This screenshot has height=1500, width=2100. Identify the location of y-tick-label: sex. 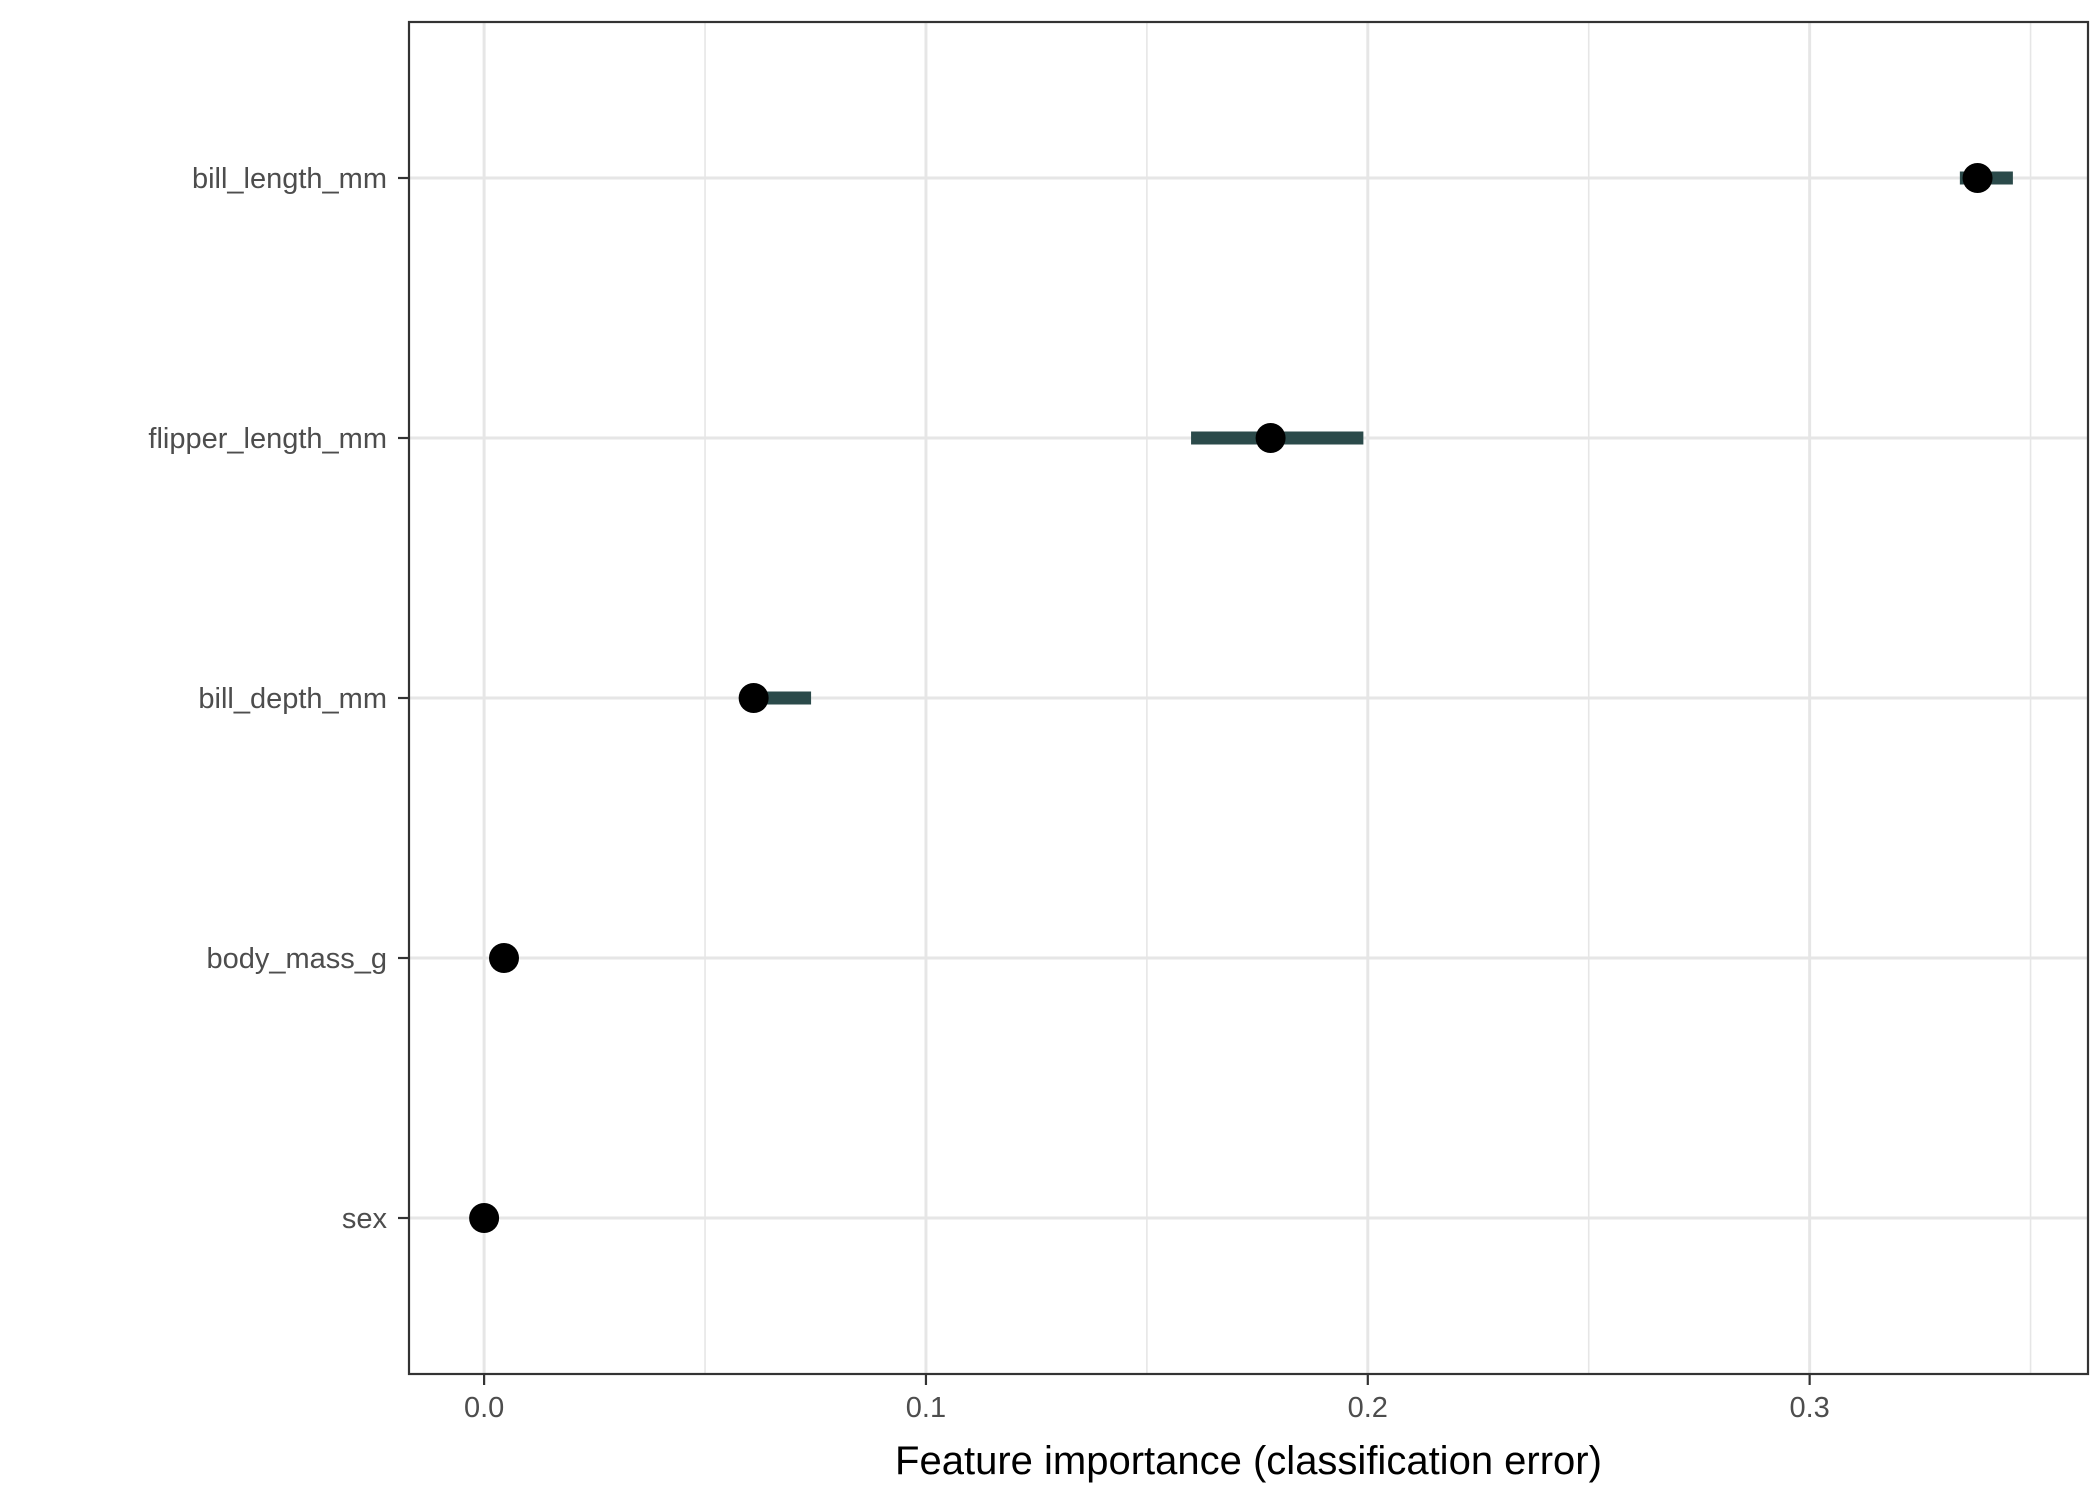
(365, 1219).